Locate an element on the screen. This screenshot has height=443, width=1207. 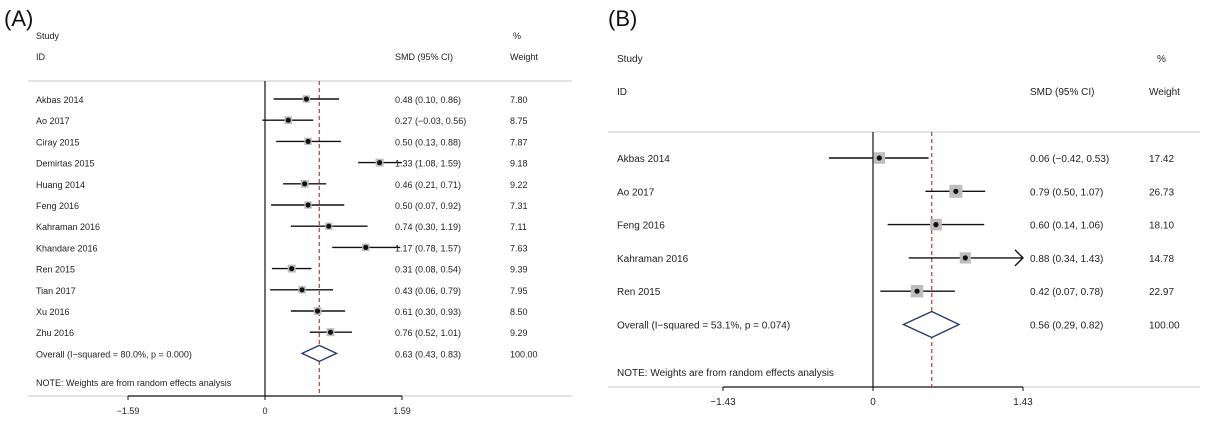
study-weight: 9.18 is located at coordinates (519, 164).